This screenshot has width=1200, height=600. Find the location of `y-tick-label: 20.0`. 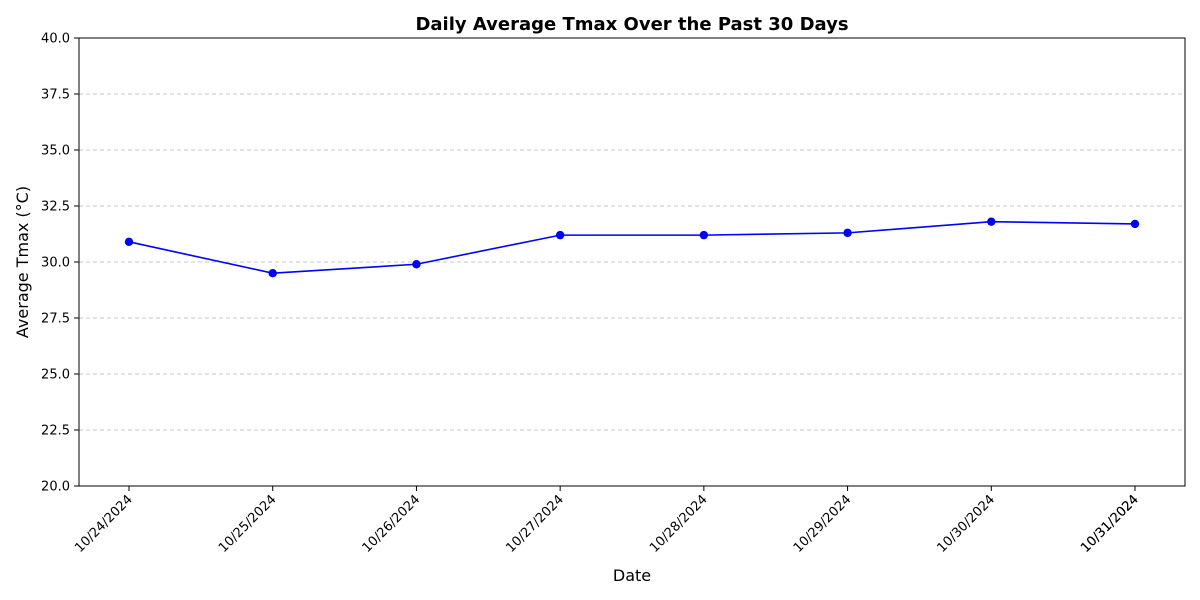

y-tick-label: 20.0 is located at coordinates (55, 487).